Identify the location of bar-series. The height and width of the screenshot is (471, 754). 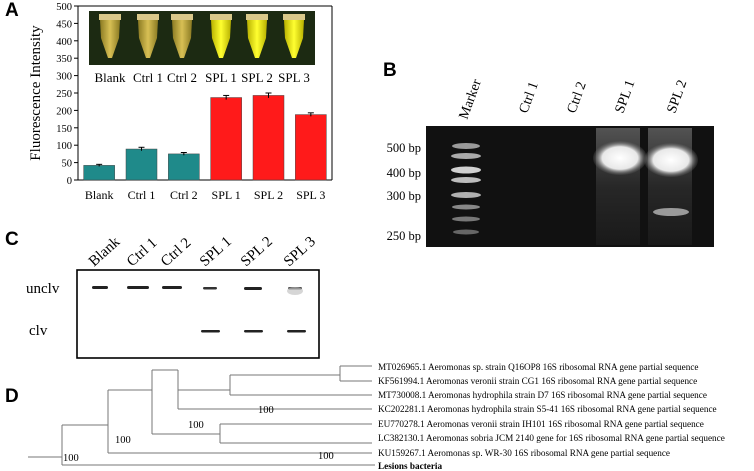
(205, 136).